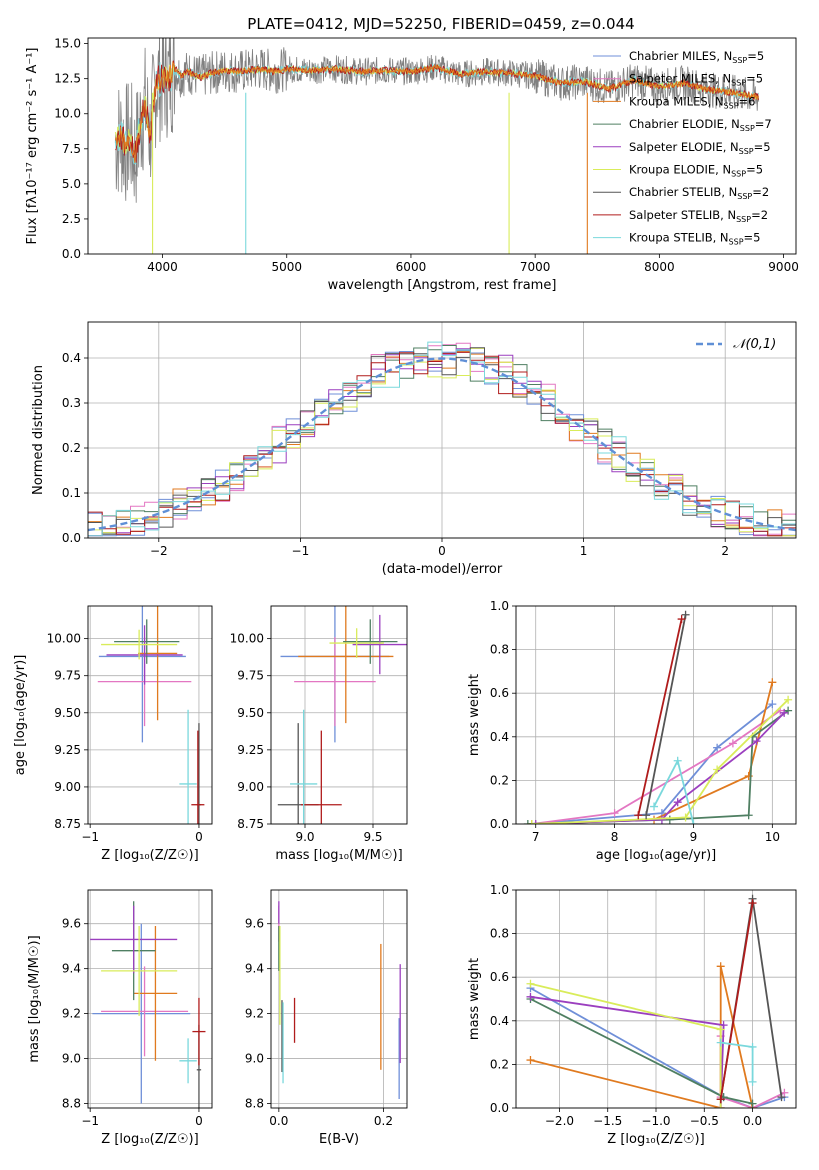 The image size is (819, 1170). I want to click on legend-tail: =7, so click(763, 124).